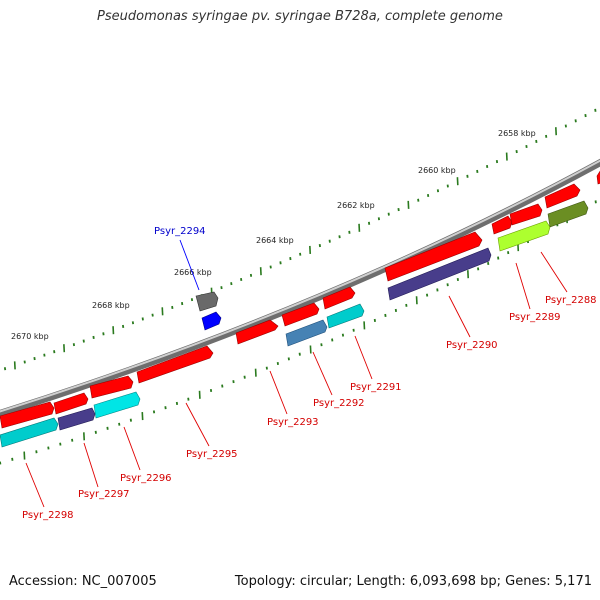 The height and width of the screenshot is (600, 600). What do you see at coordinates (104, 494) in the screenshot?
I see `gene-label-psyr-2297: Psyr_2297` at bounding box center [104, 494].